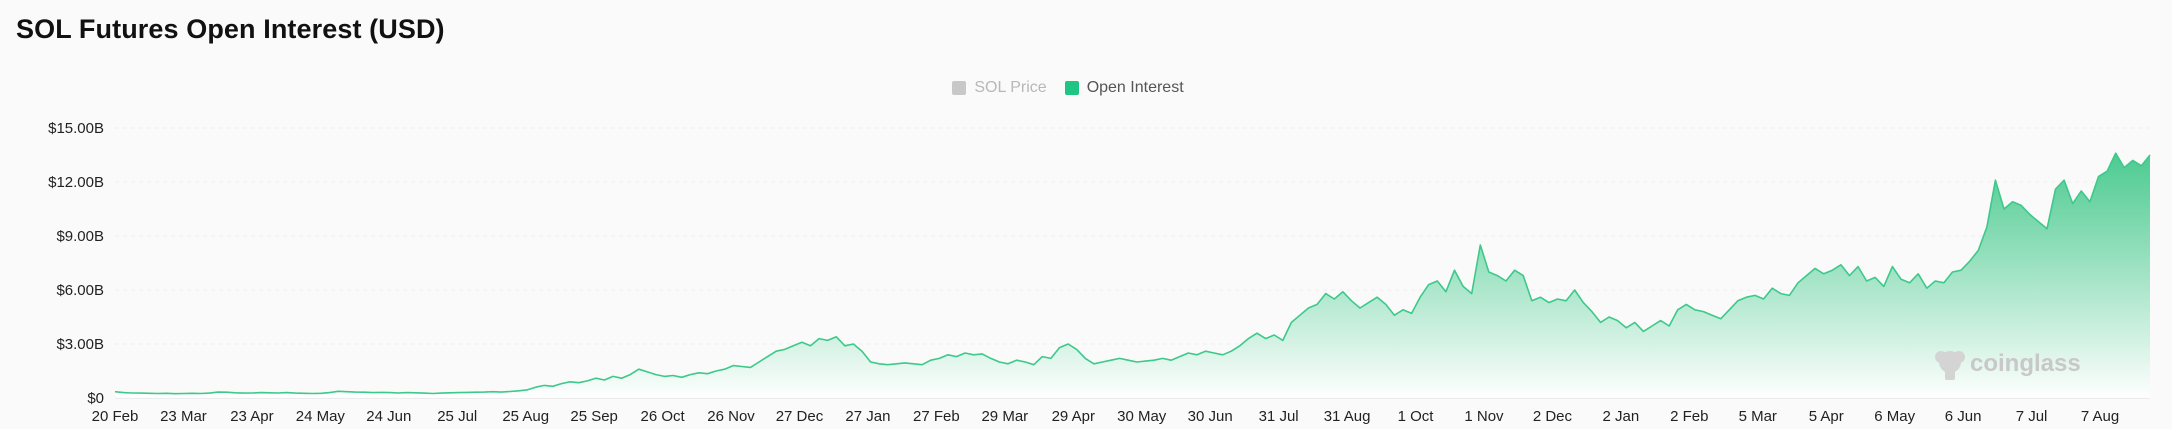 The width and height of the screenshot is (2172, 429). I want to click on x-tick-label: 31 Jul, so click(1279, 416).